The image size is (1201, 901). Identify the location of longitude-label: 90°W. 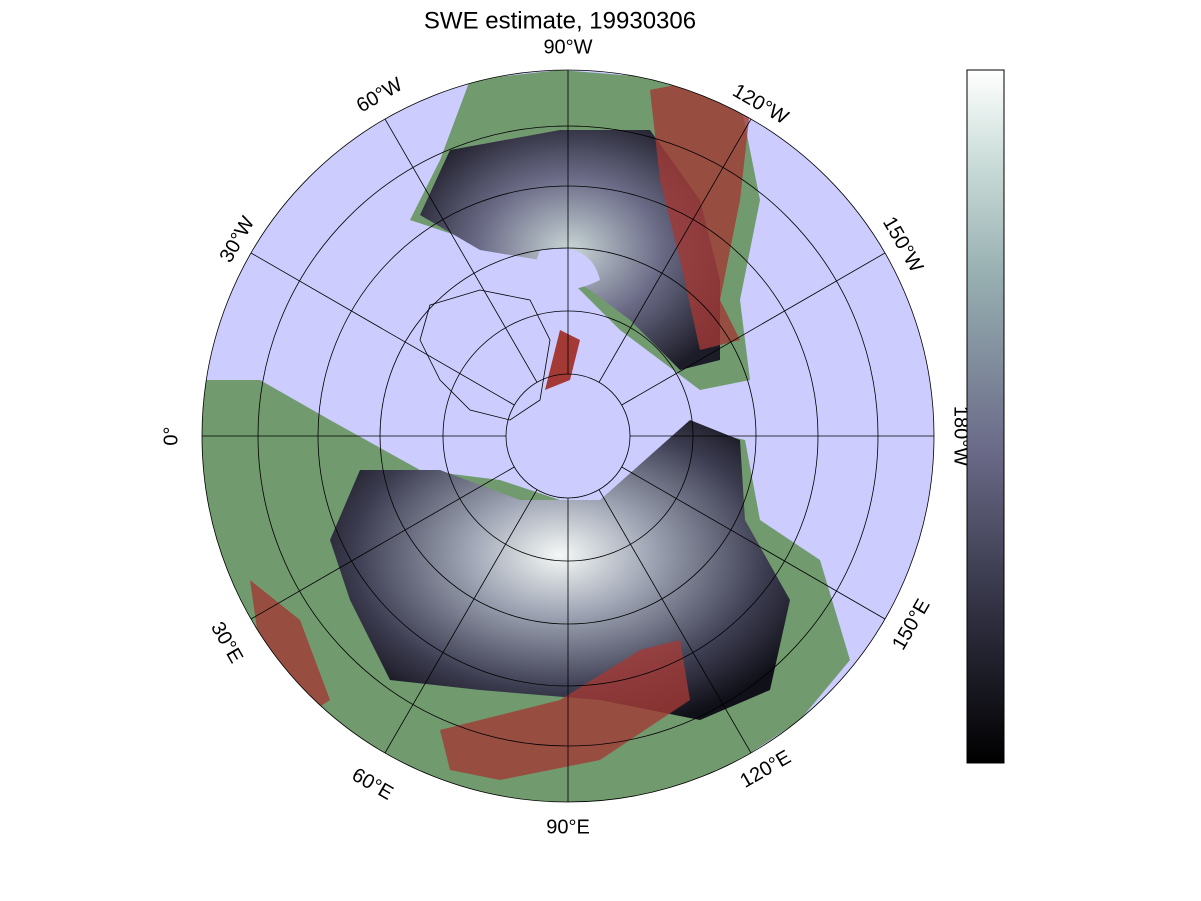
(567, 47).